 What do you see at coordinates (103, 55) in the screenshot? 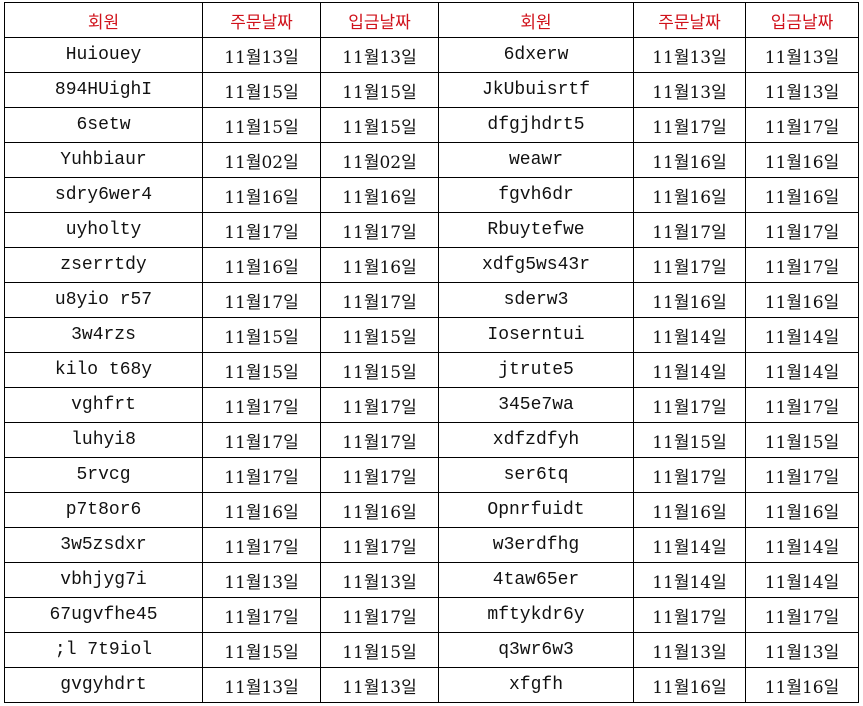
I see `cell-member: Huiouey` at bounding box center [103, 55].